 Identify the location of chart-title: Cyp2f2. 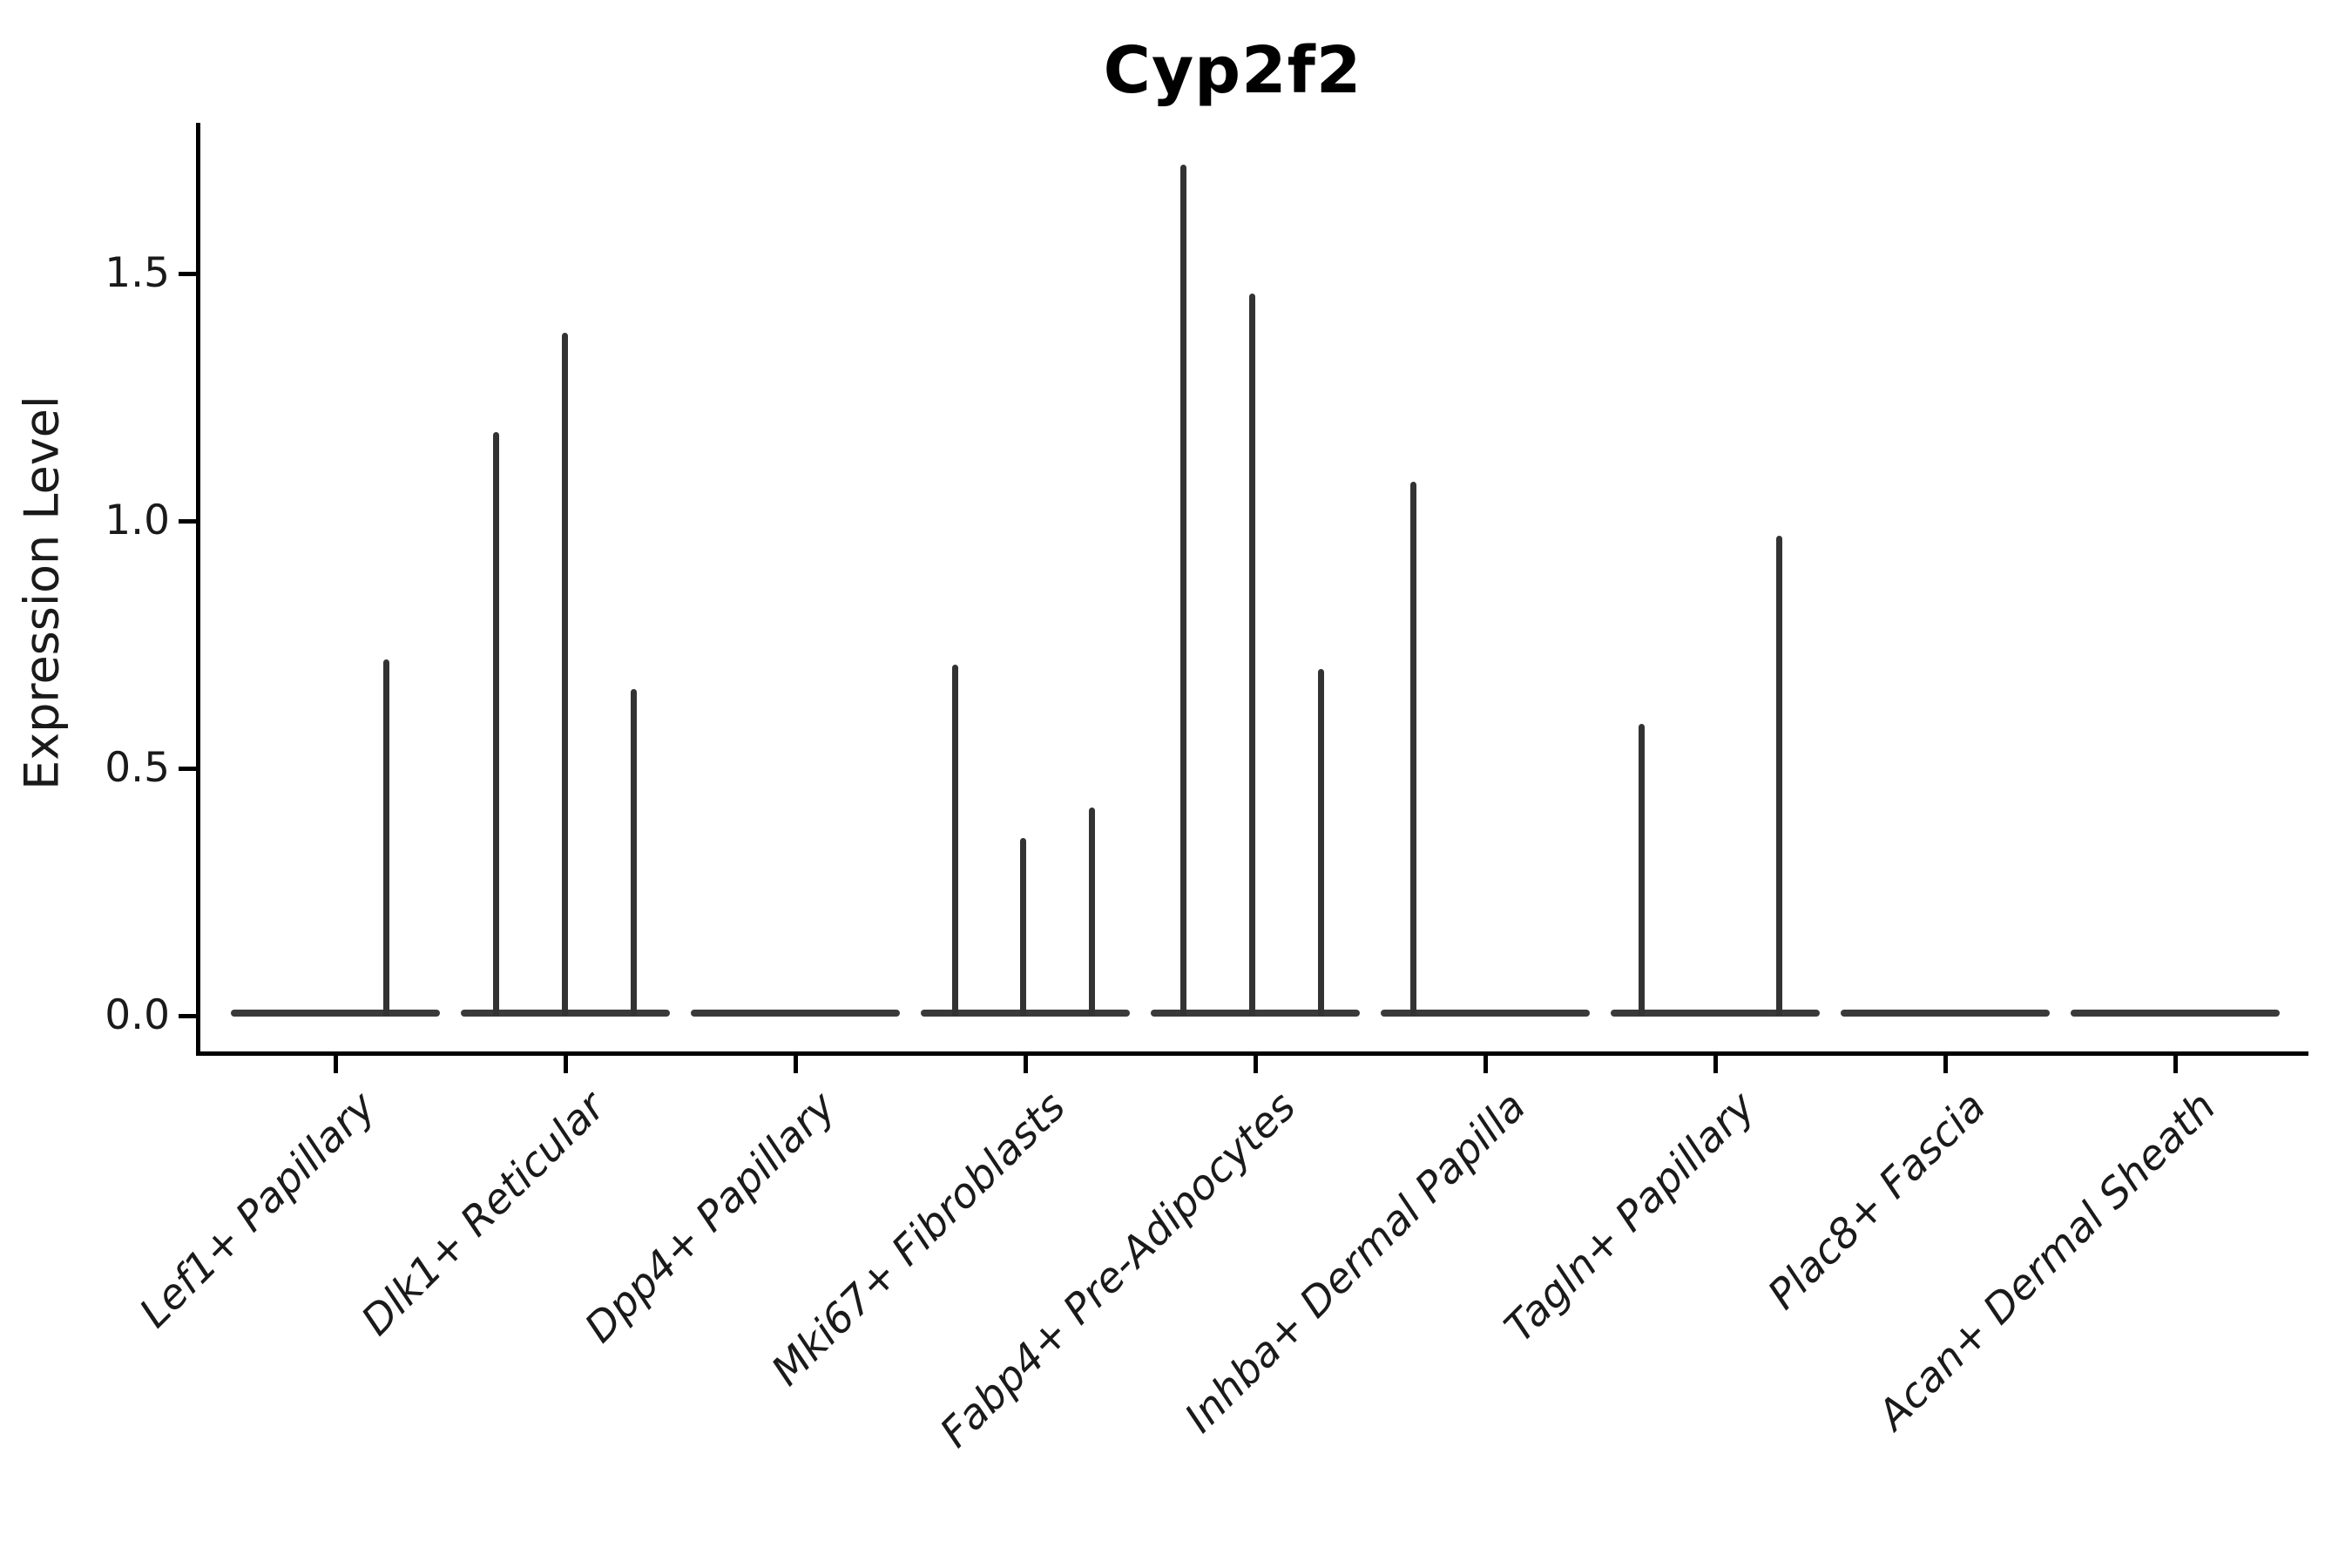
(1232, 70).